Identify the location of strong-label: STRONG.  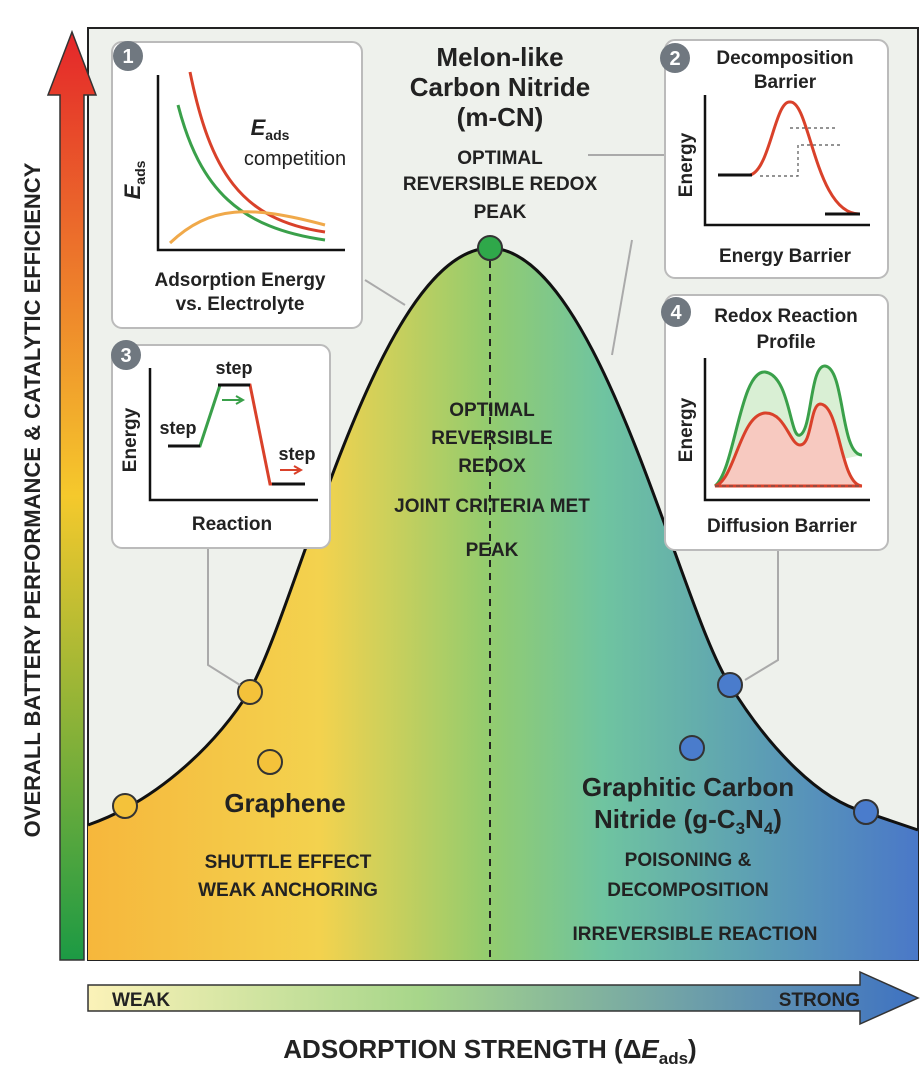
(819, 1000).